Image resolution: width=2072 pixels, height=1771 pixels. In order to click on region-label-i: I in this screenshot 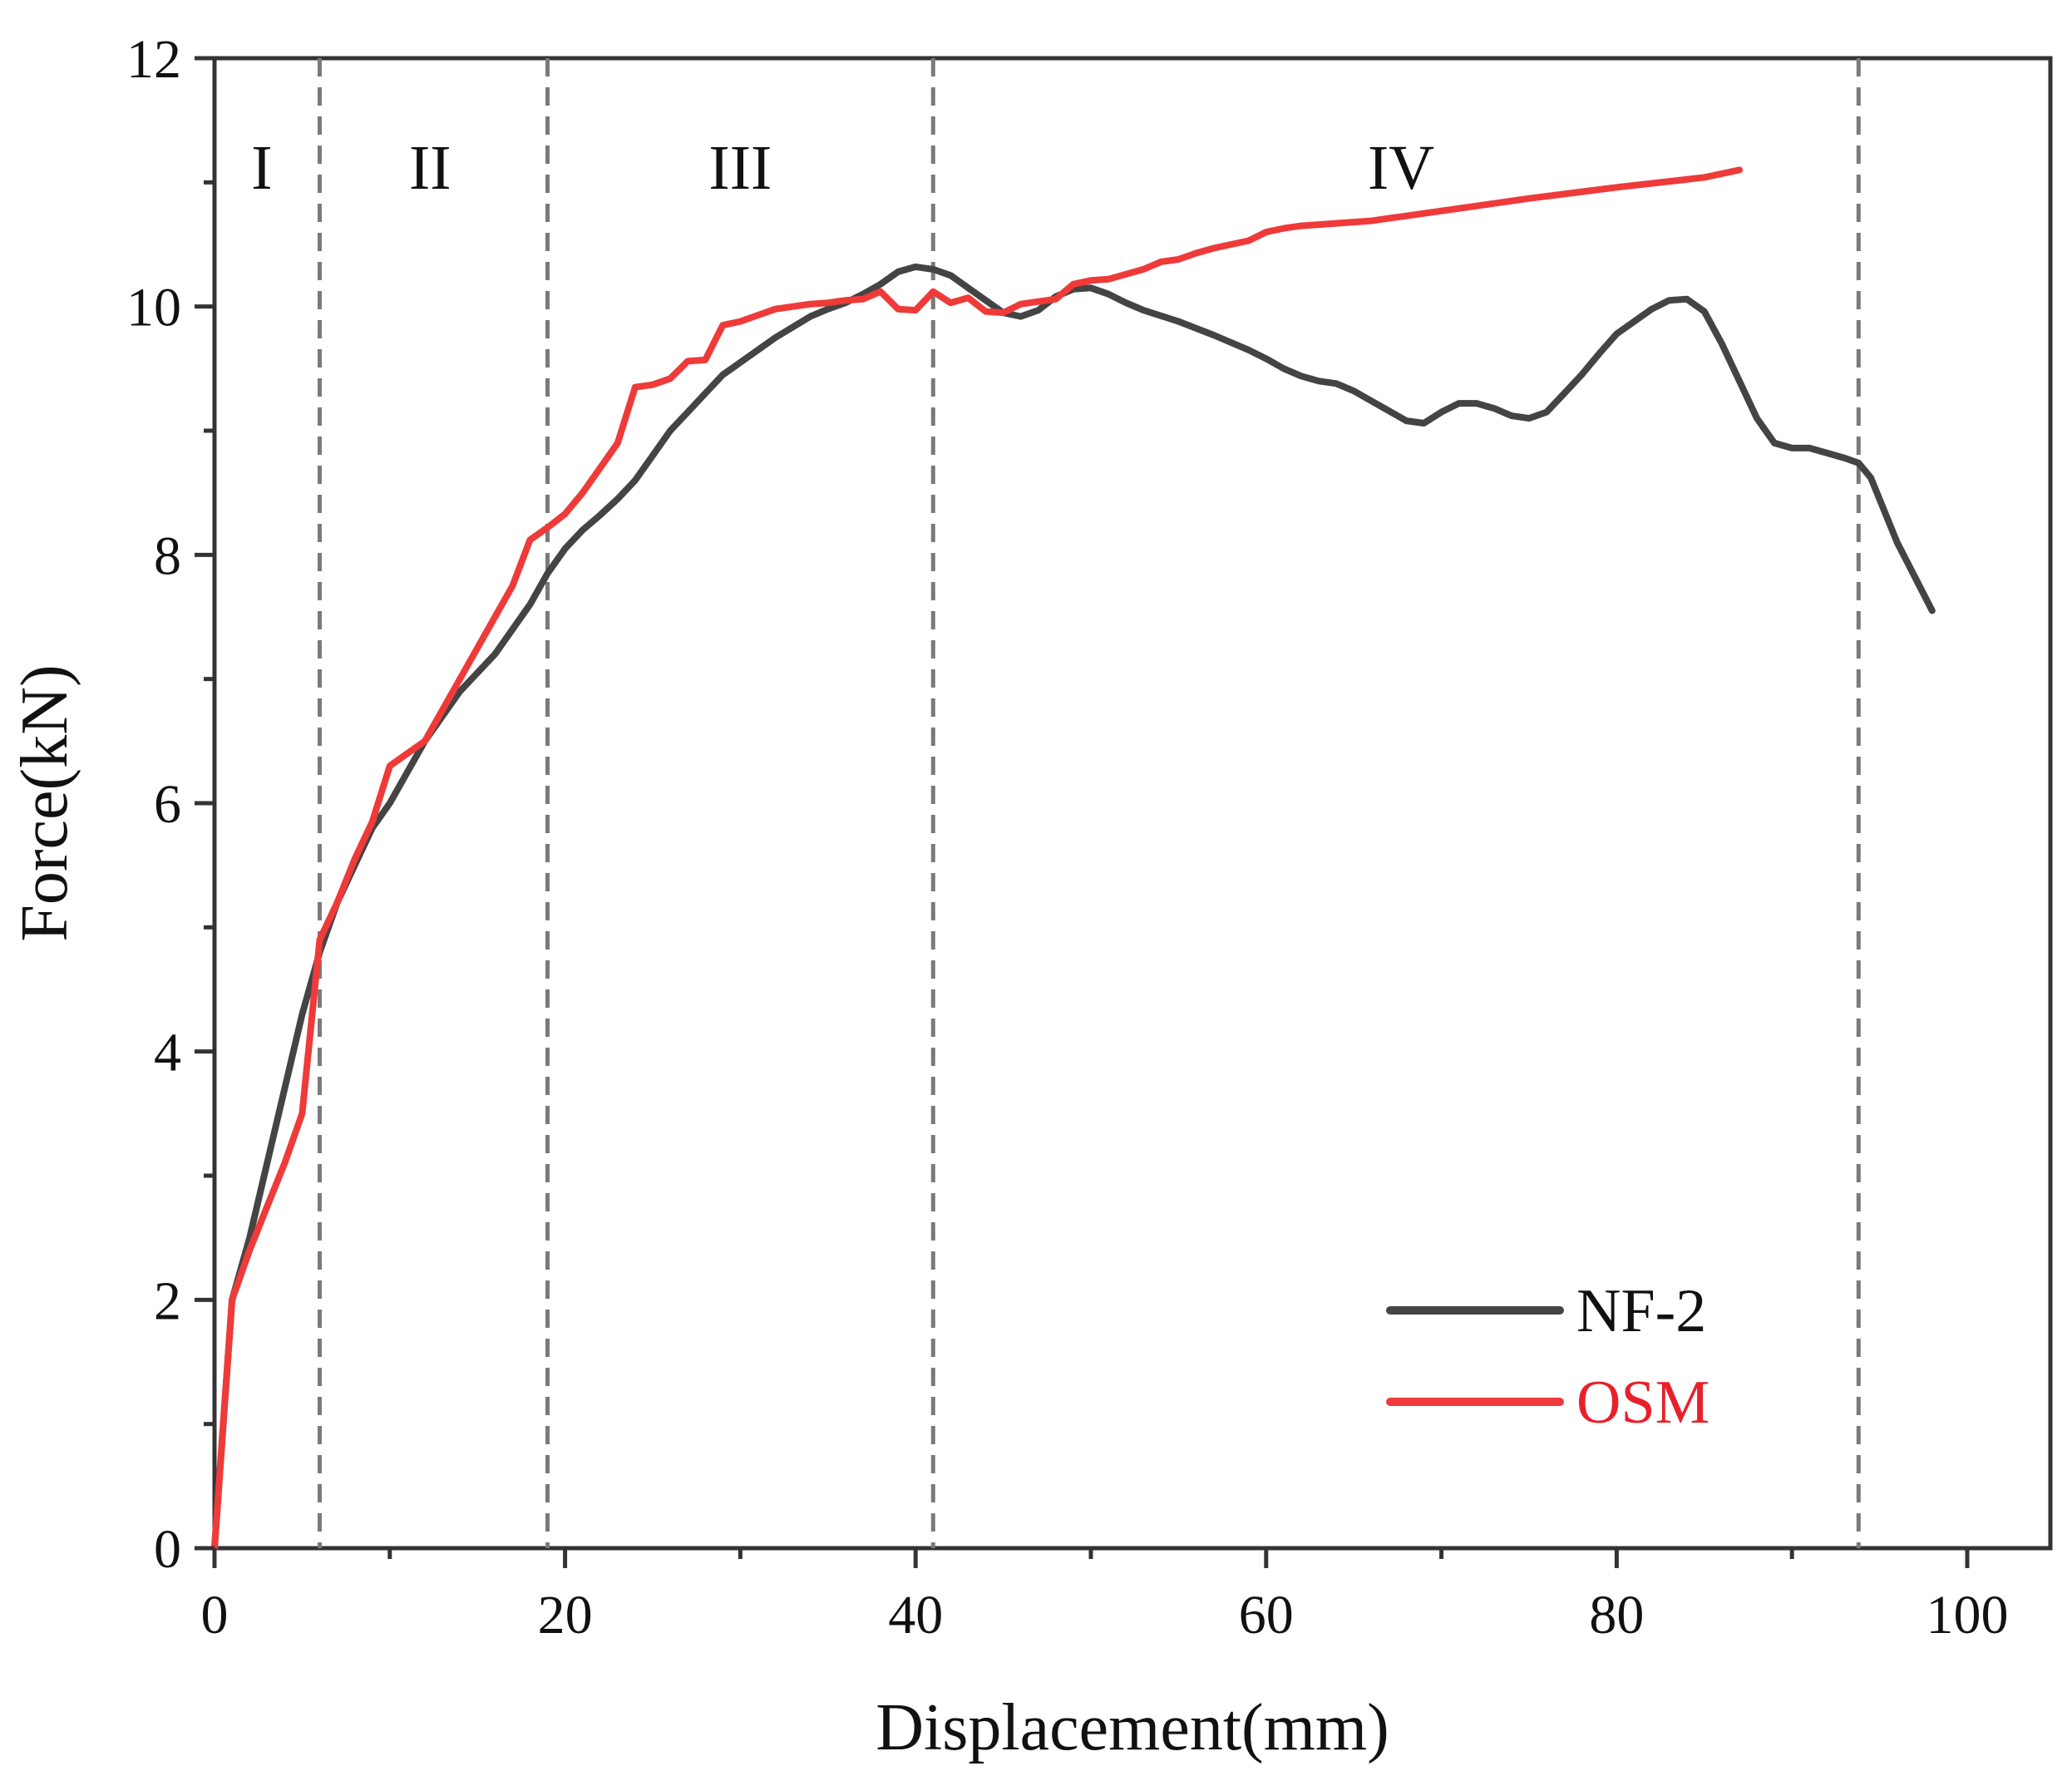, I will do `click(261, 168)`.